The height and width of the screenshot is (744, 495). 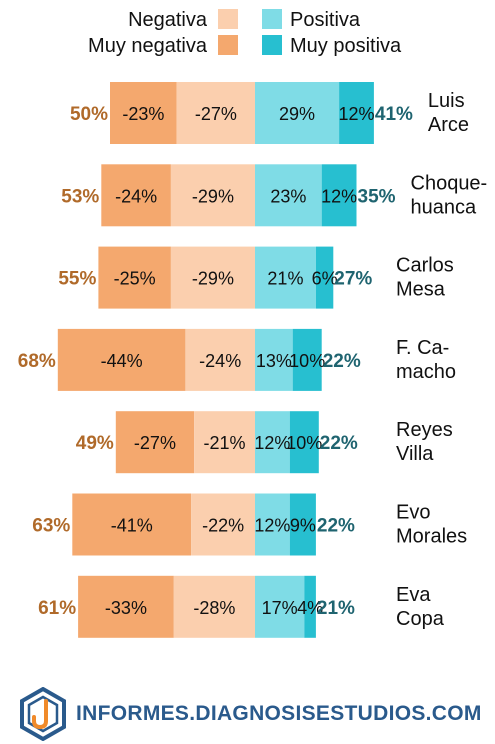 I want to click on data-label-positiva: 21%, so click(x=285, y=279).